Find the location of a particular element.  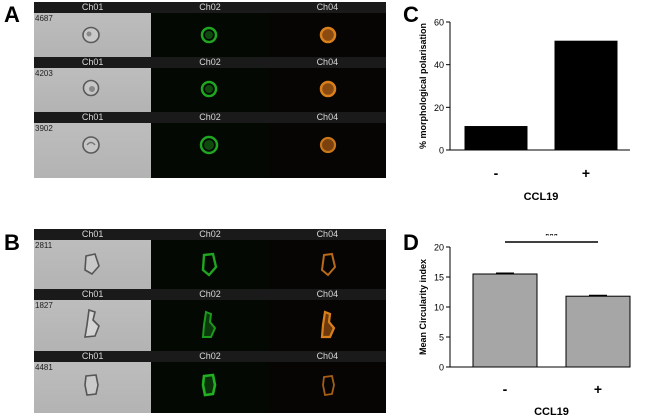

y-axis-label: % morphological polarisation is located at coordinates (423, 86).